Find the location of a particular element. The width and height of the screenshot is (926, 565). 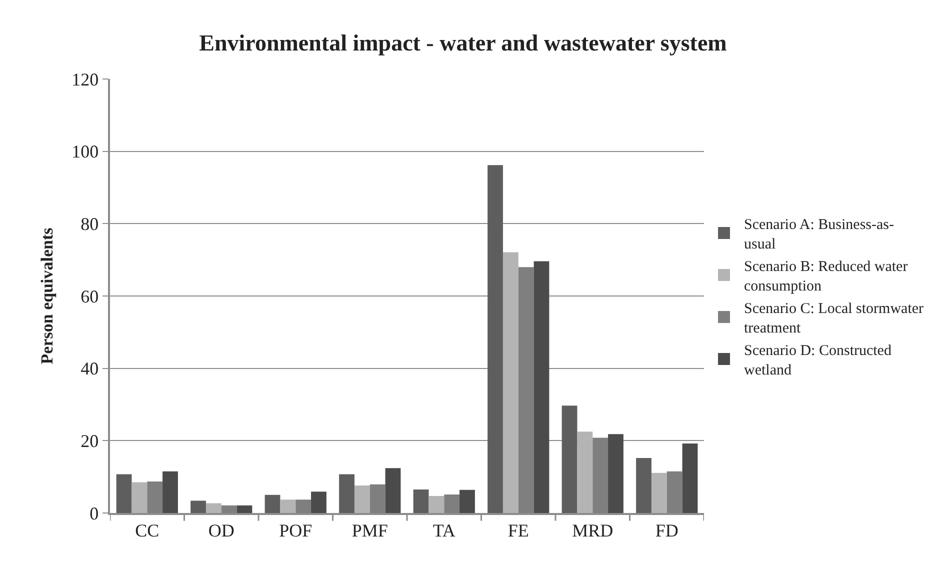

x-tick-label: FE is located at coordinates (518, 530).